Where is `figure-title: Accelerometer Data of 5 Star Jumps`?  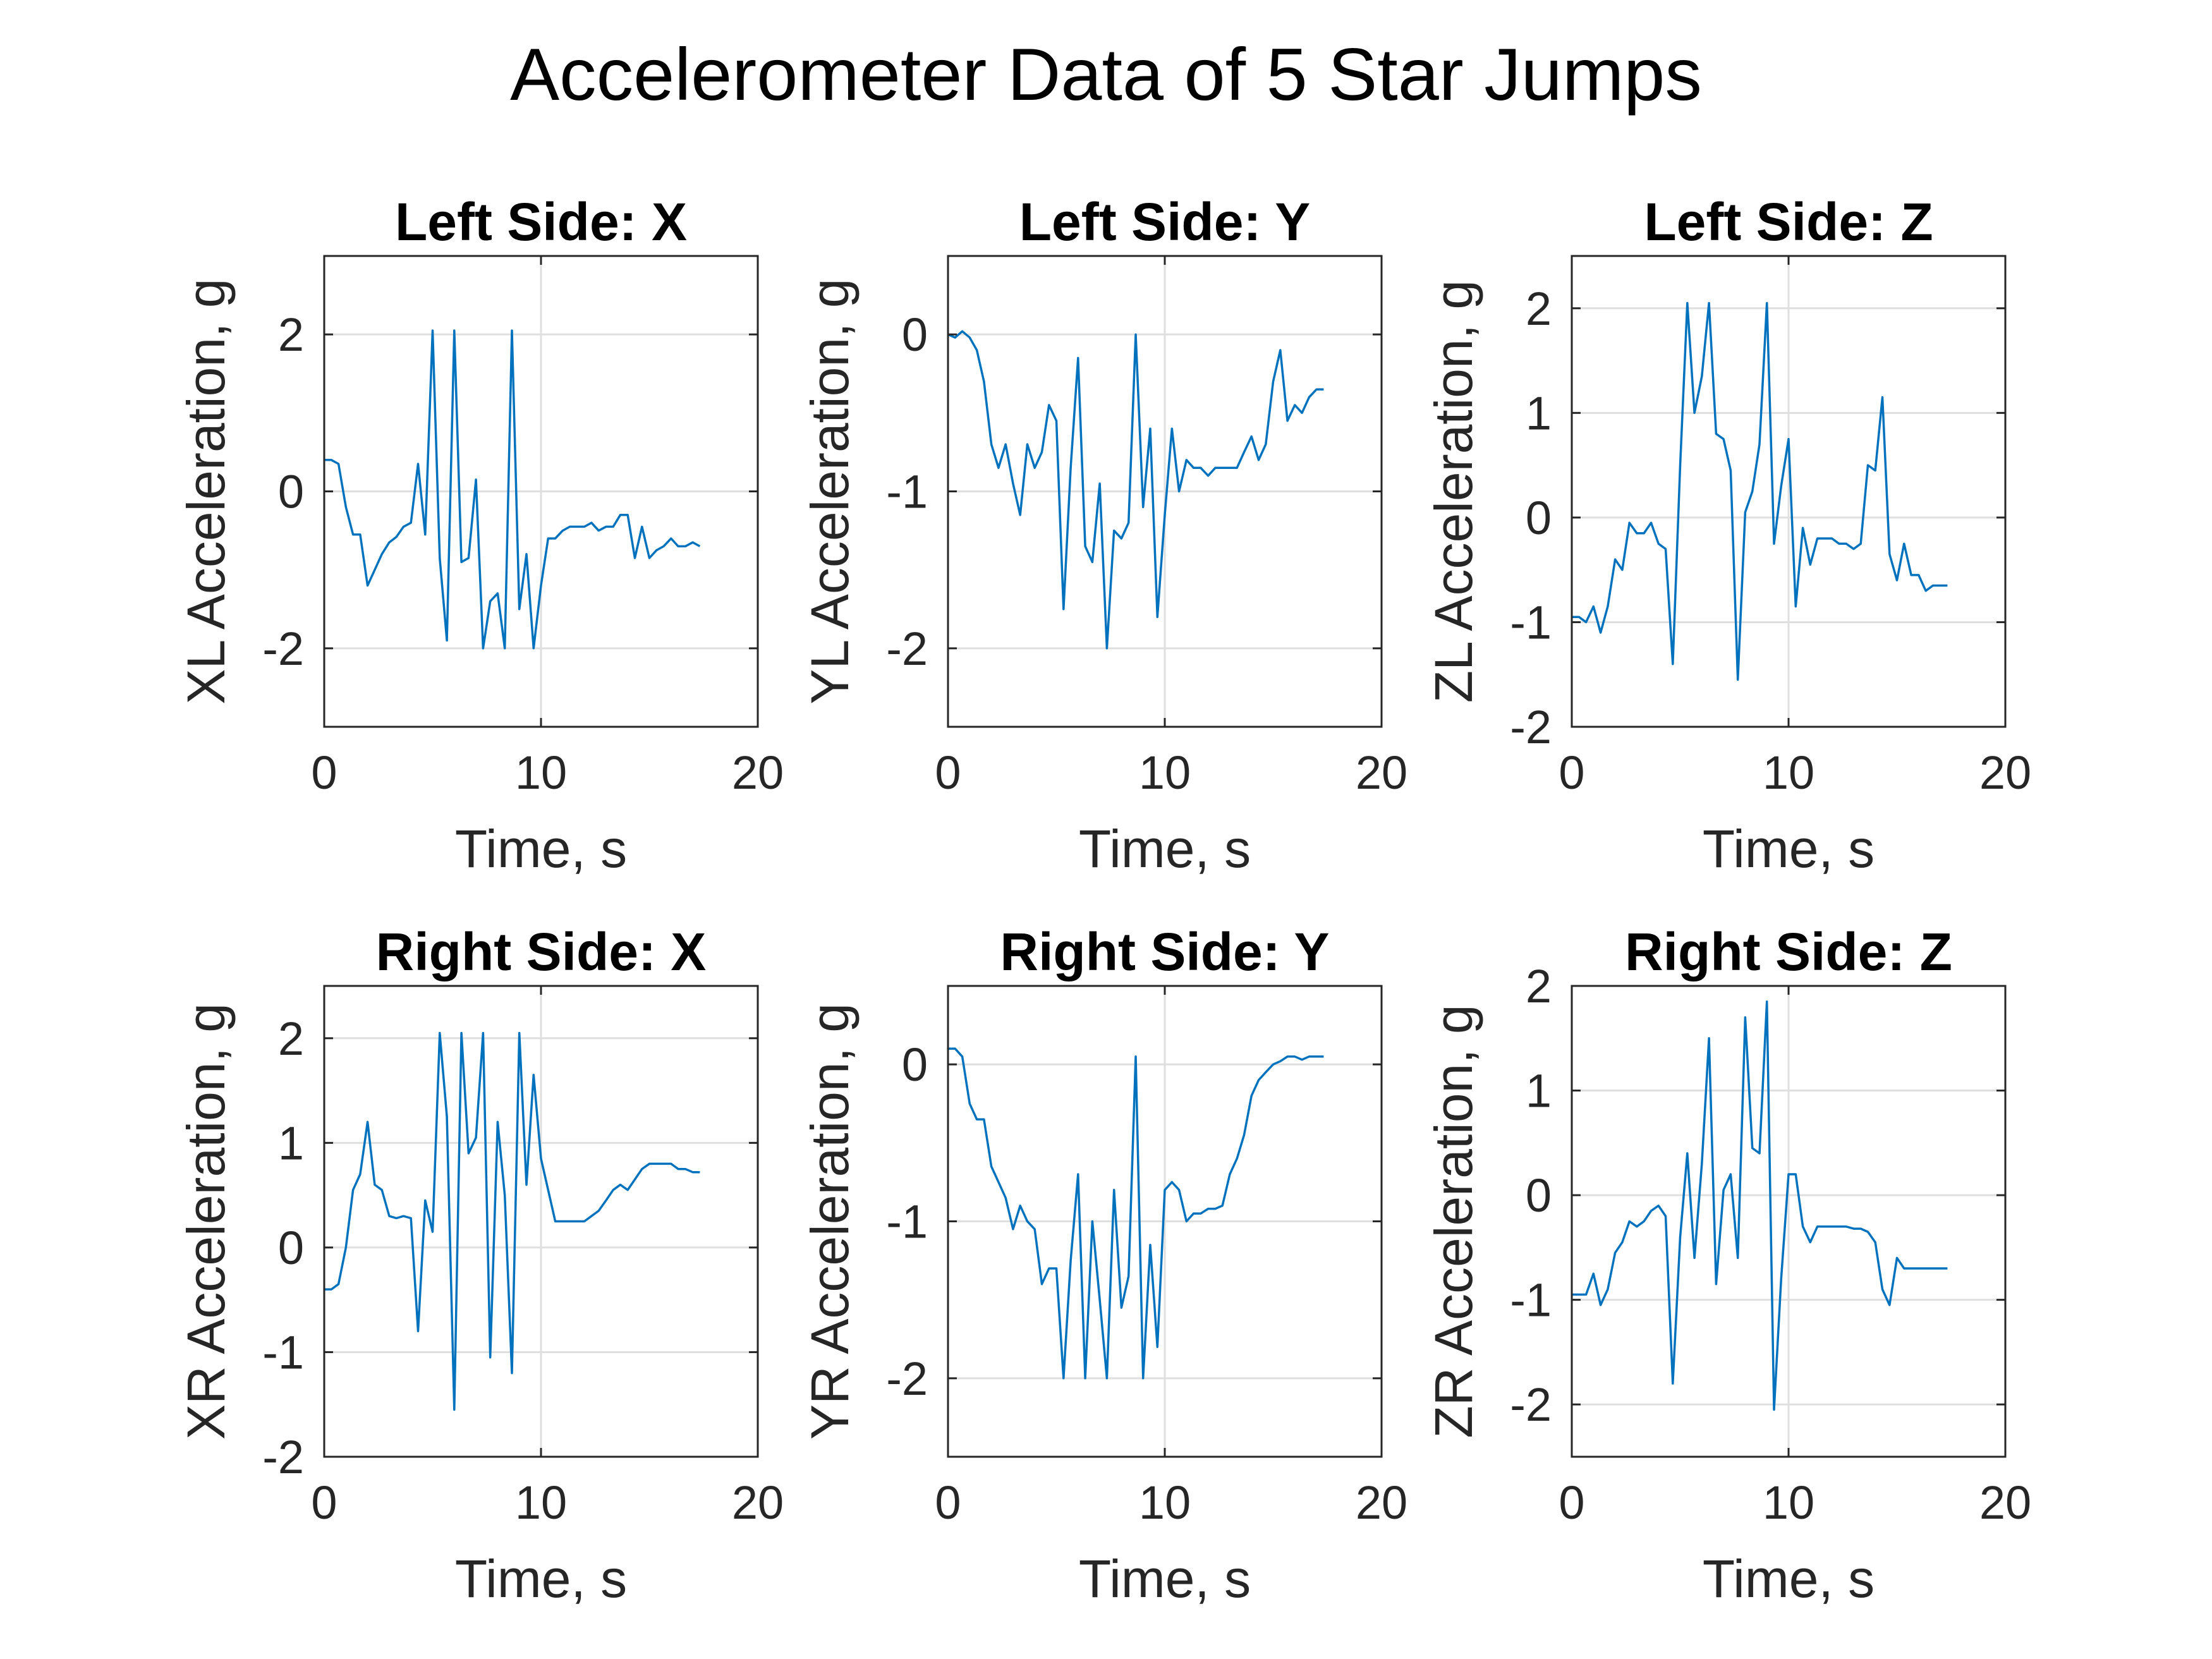
figure-title: Accelerometer Data of 5 Star Jumps is located at coordinates (1106, 74).